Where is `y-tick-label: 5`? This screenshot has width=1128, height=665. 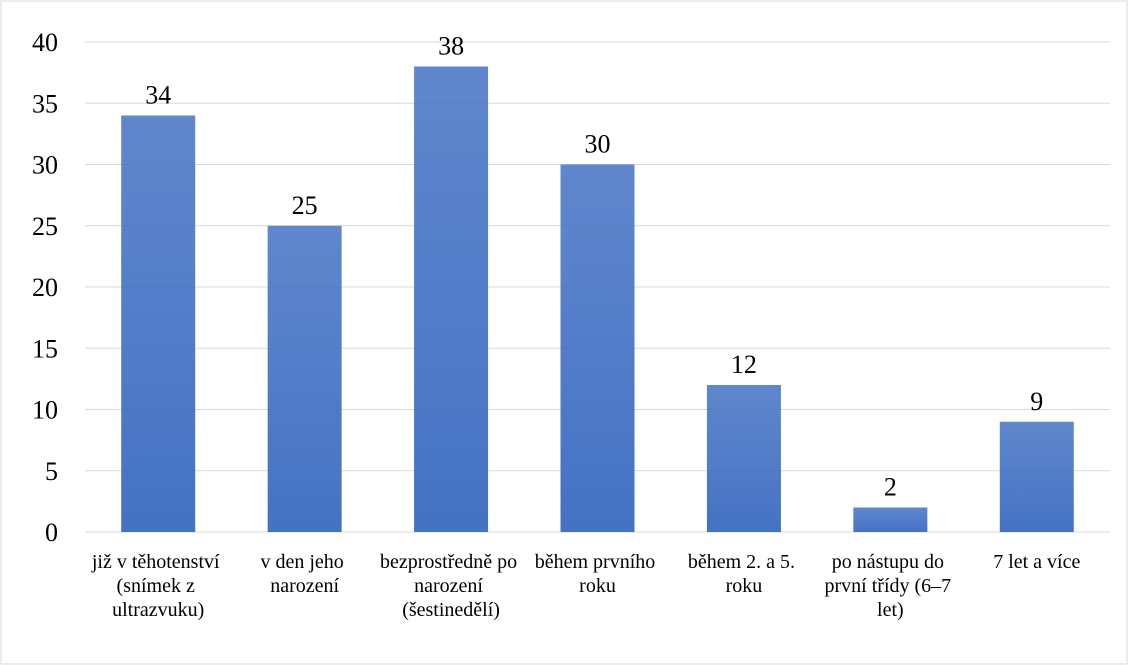 y-tick-label: 5 is located at coordinates (51, 471).